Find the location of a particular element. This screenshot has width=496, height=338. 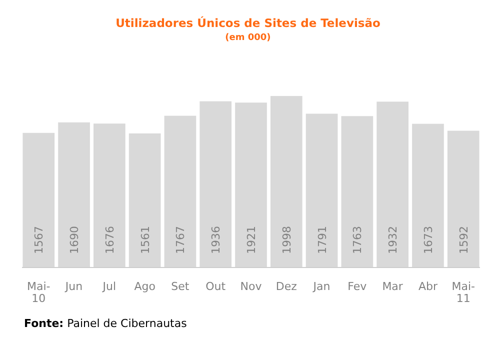

x-tick-label: Set is located at coordinates (180, 286).